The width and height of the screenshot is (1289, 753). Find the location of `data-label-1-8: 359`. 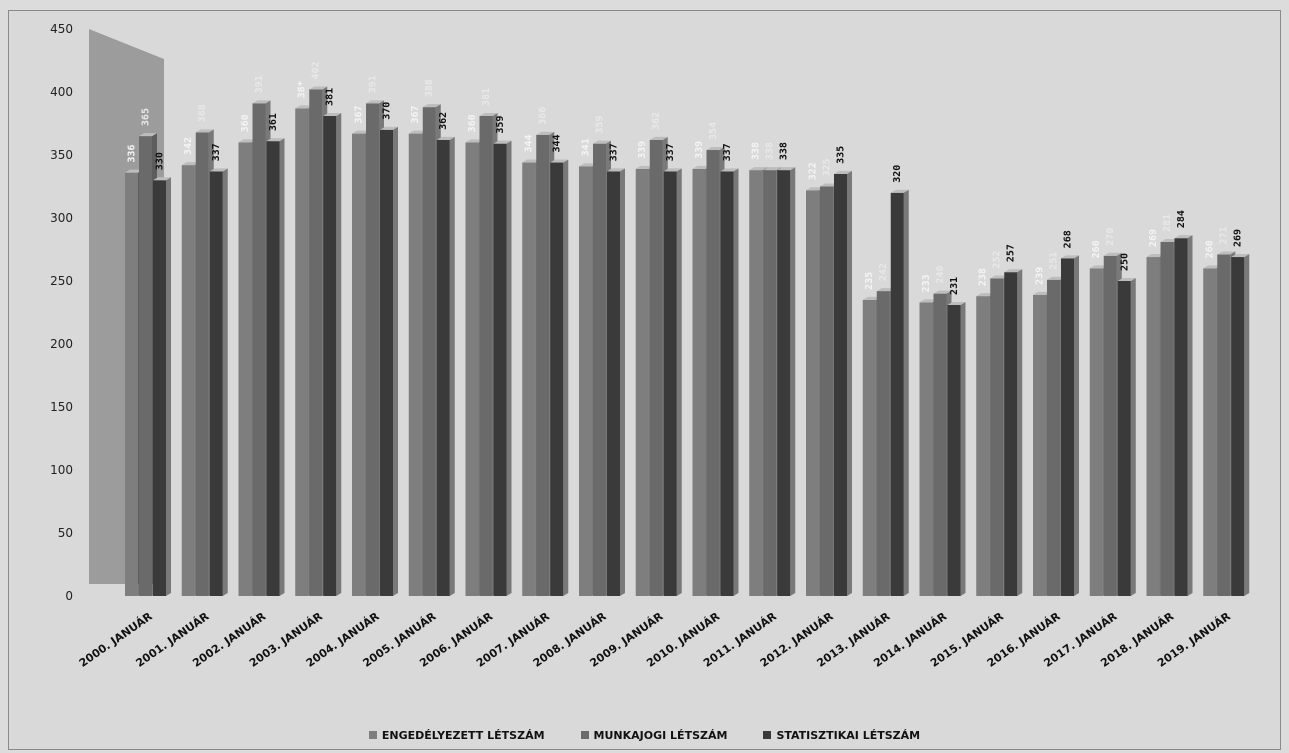

data-label-1-8: 359 is located at coordinates (600, 125).